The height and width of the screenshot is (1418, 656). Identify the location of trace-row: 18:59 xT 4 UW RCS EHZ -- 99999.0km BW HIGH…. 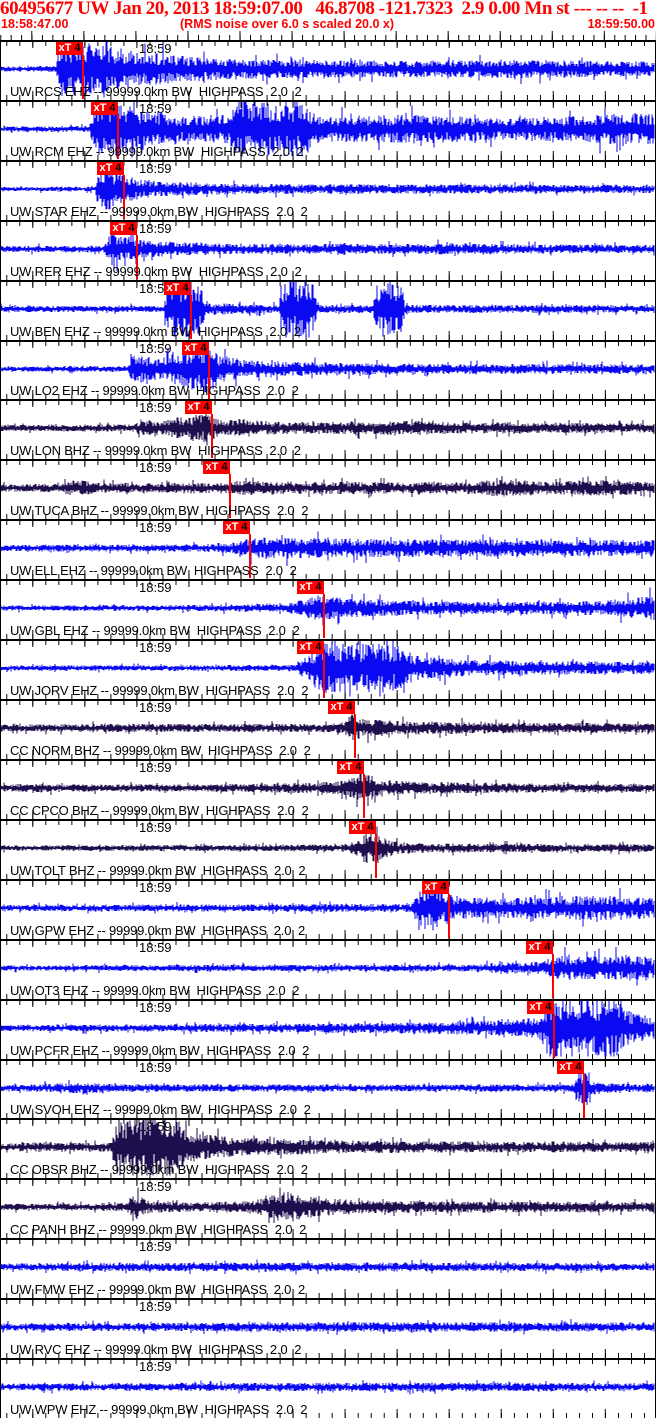
(328, 70).